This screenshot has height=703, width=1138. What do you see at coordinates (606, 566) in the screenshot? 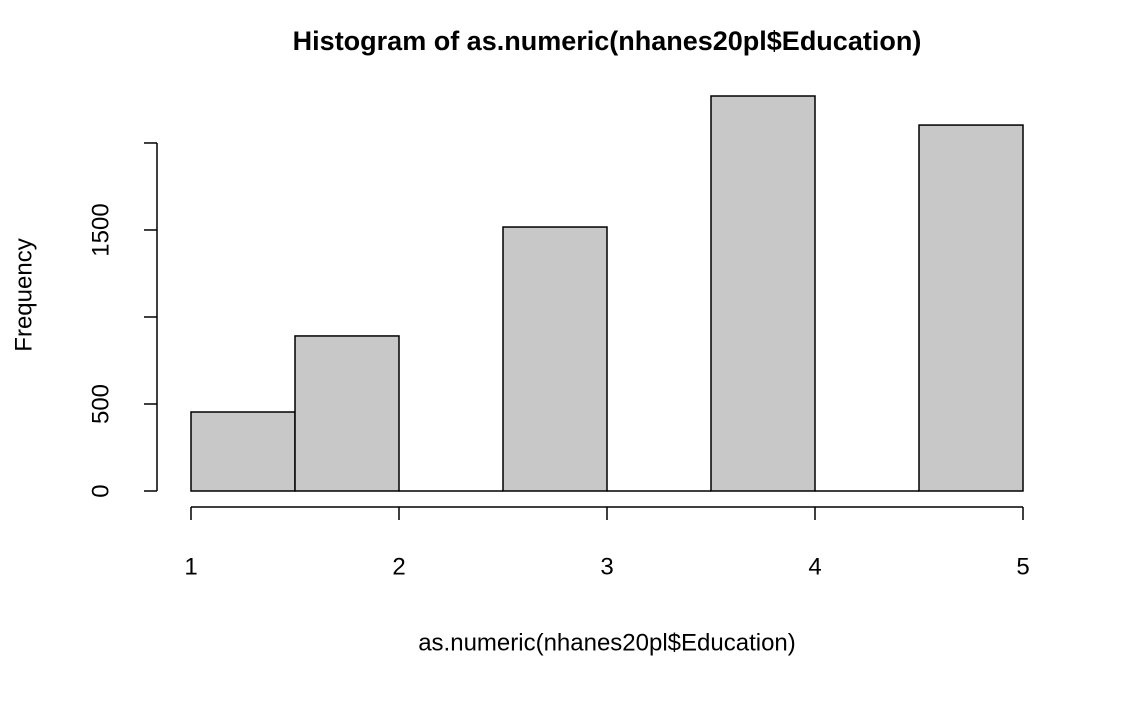
I see `x-tick-label: 3` at bounding box center [606, 566].